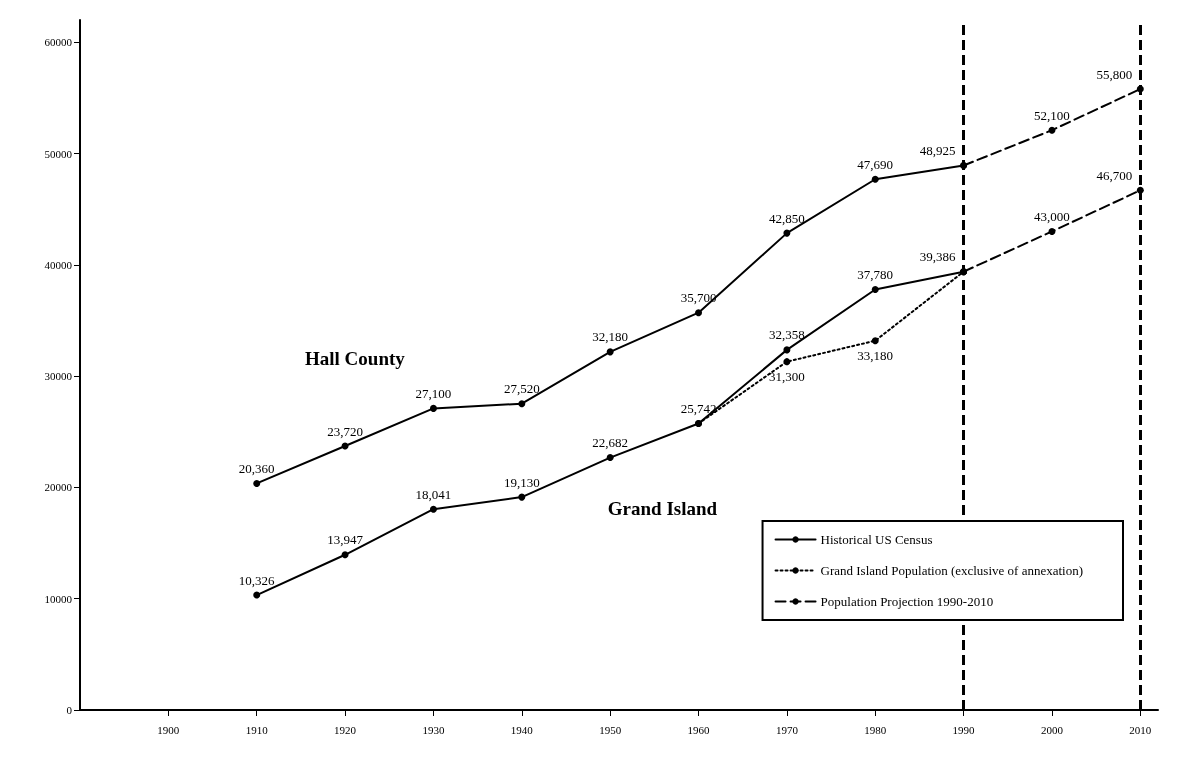 The width and height of the screenshot is (1183, 770). I want to click on legend-label: Grand Island Population (exclusive of annexation), so click(952, 570).